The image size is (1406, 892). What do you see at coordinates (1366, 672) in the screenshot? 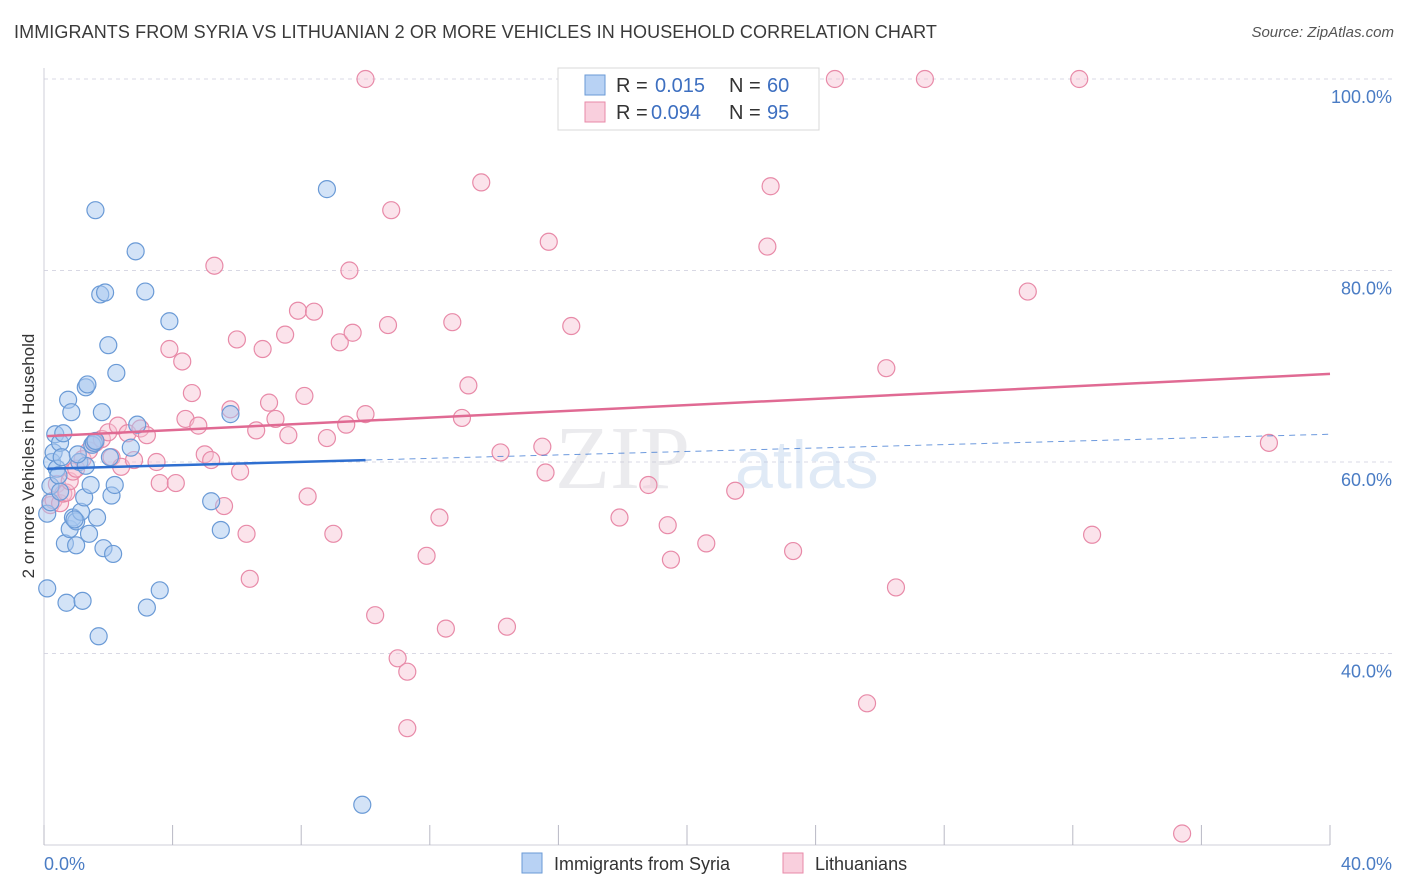
I see `y-tick-label: 40.0%` at bounding box center [1366, 672].